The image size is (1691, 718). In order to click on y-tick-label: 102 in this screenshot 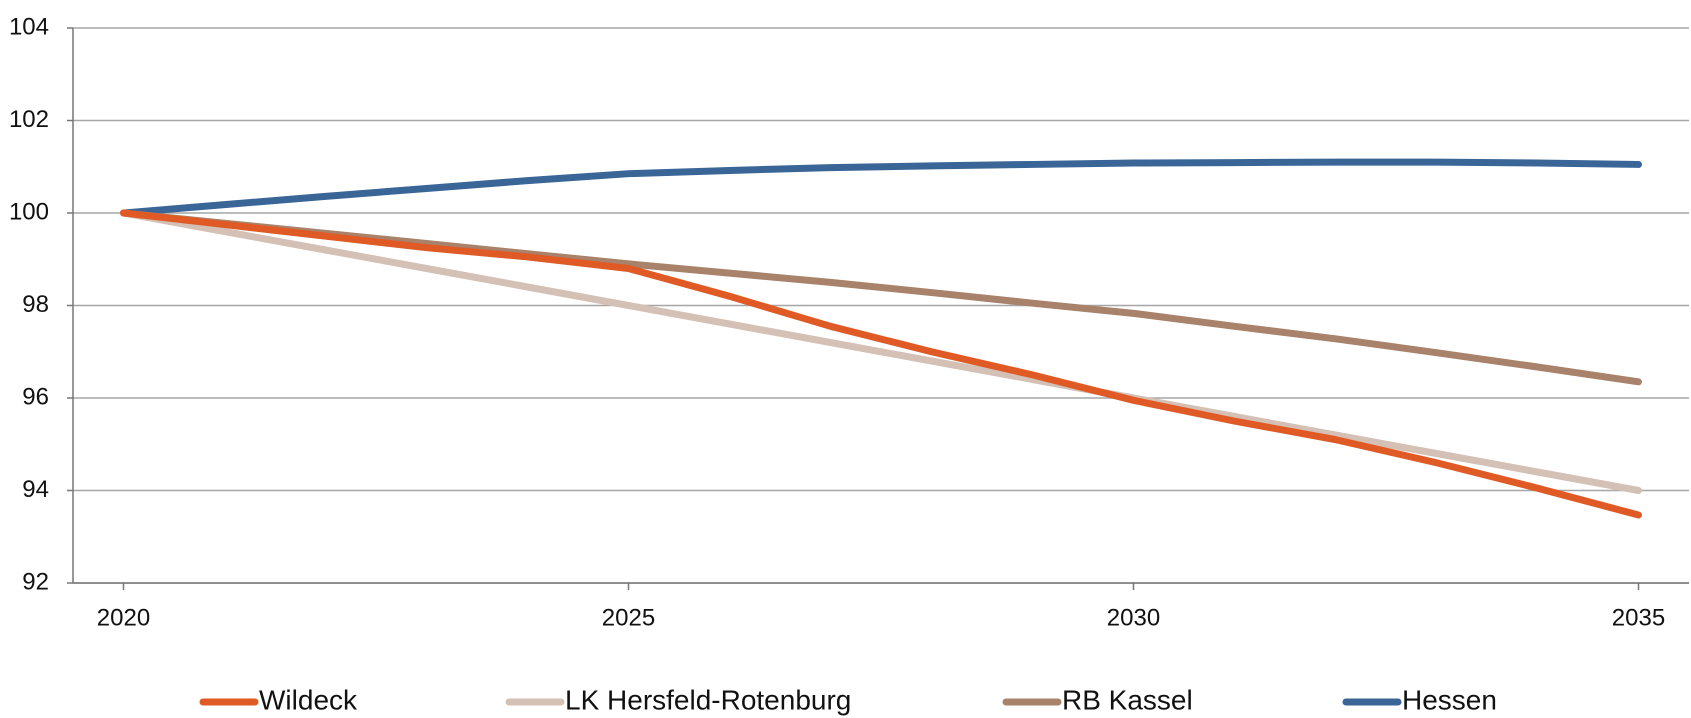, I will do `click(29, 119)`.